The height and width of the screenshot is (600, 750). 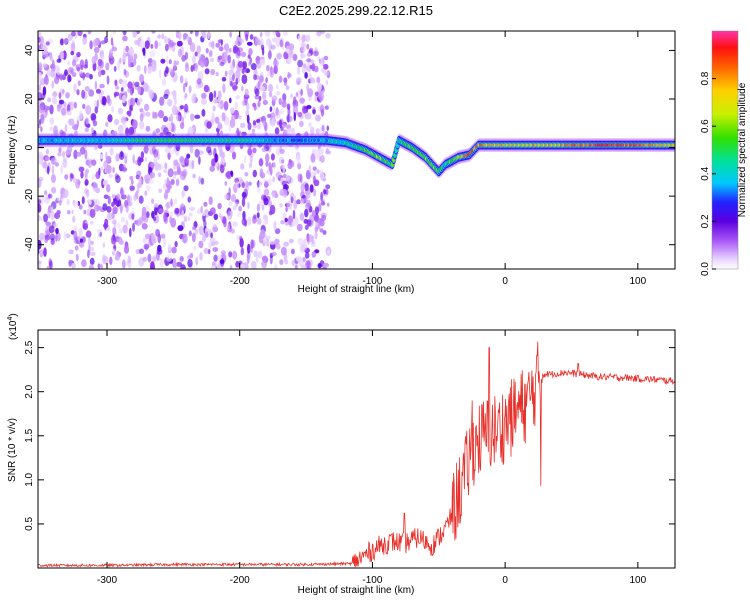 I want to click on snr-scale-close: ), so click(x=13, y=314).